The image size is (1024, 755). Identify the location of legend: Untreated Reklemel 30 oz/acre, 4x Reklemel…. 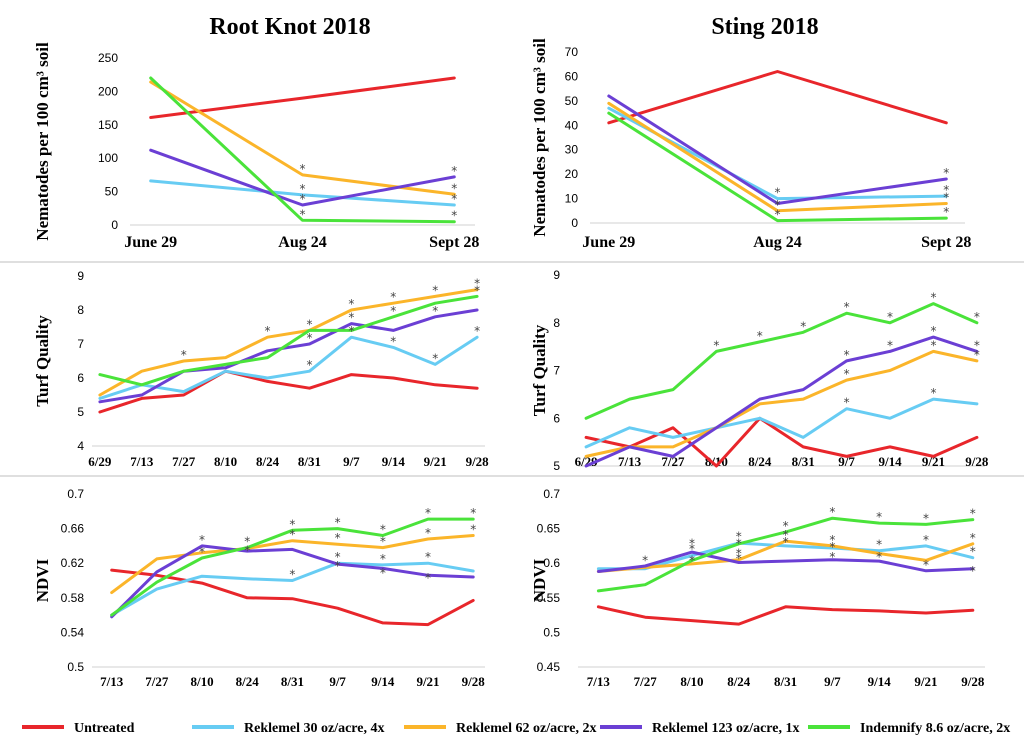
(516, 728).